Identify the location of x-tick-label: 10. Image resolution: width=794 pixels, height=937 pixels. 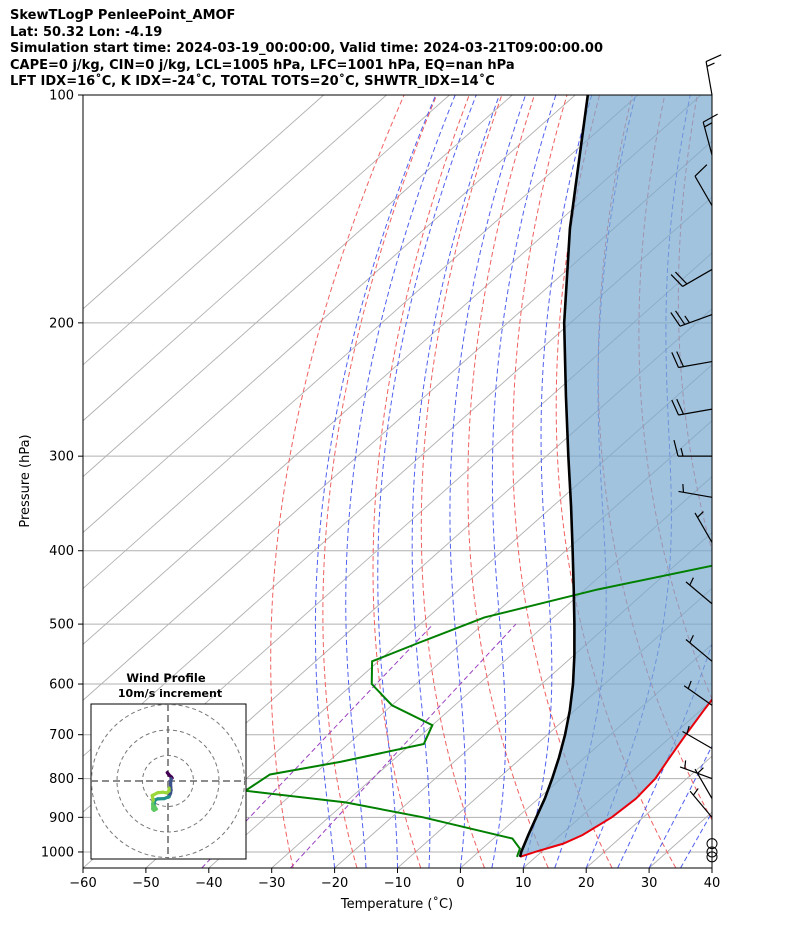
(523, 883).